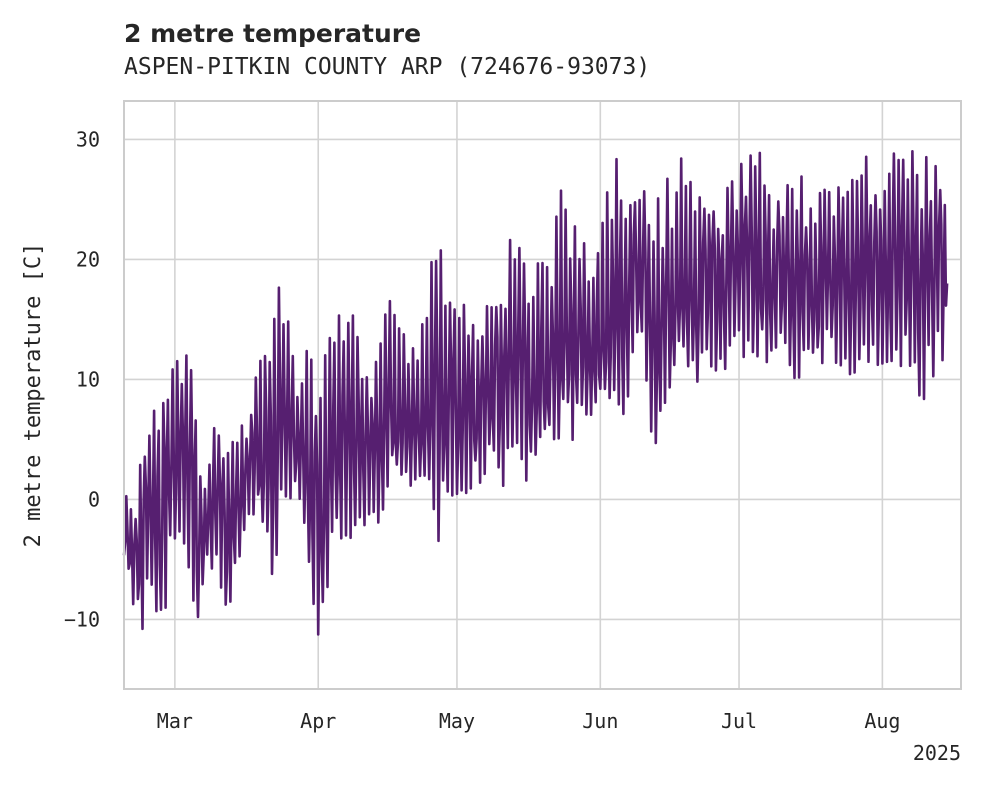  What do you see at coordinates (937, 753) in the screenshot?
I see `x-offset-label: 2025` at bounding box center [937, 753].